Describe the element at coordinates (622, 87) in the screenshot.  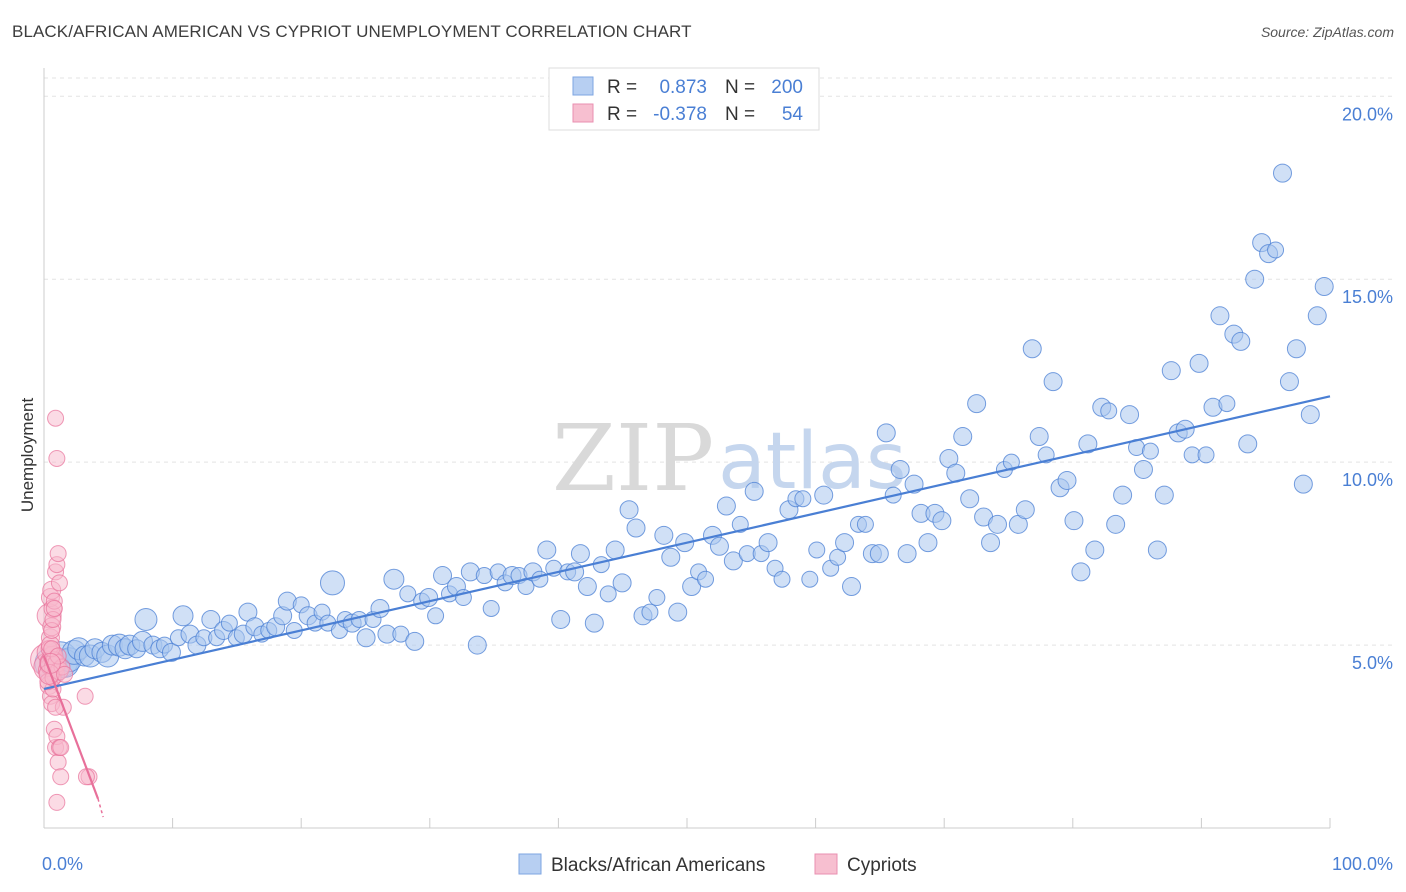
I see `legend-r-label-0: R =` at that location.